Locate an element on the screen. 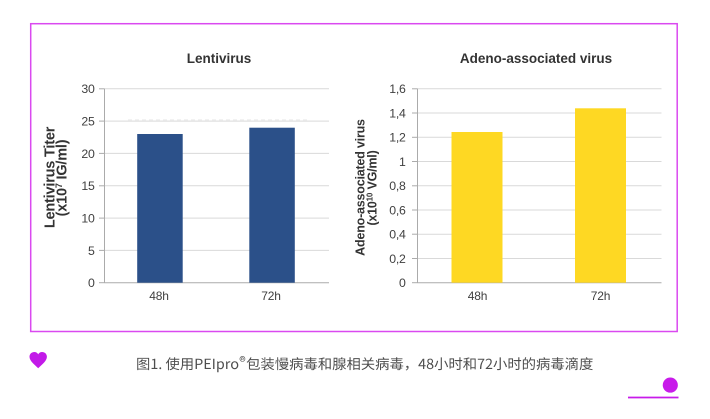 The height and width of the screenshot is (419, 710). svg-text: 0,8 is located at coordinates (397, 186).